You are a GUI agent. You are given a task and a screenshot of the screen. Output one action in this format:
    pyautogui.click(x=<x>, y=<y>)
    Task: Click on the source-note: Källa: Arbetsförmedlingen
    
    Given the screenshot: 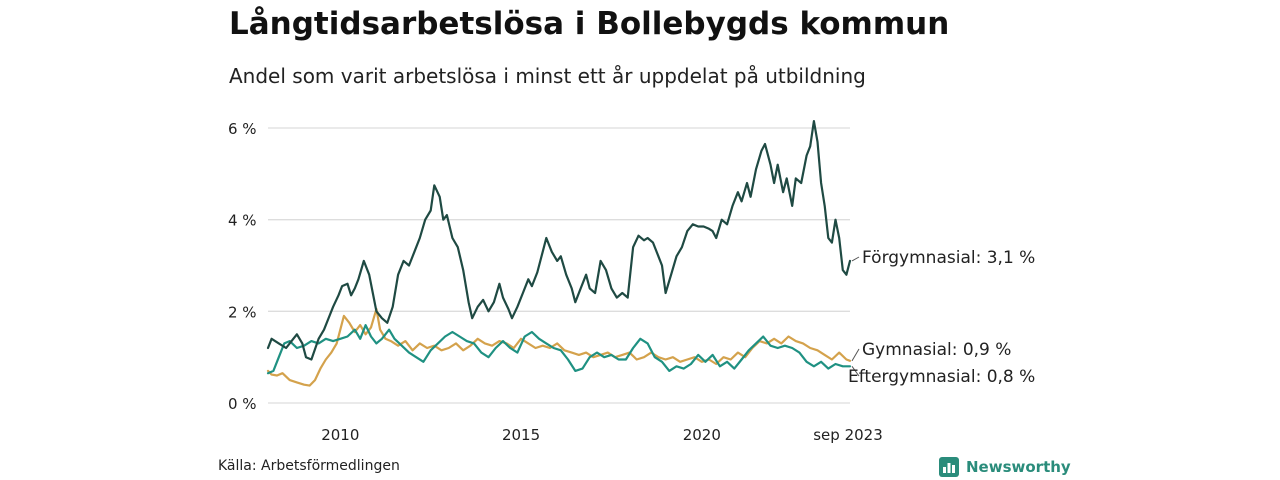 What is the action you would take?
    pyautogui.click(x=309, y=466)
    